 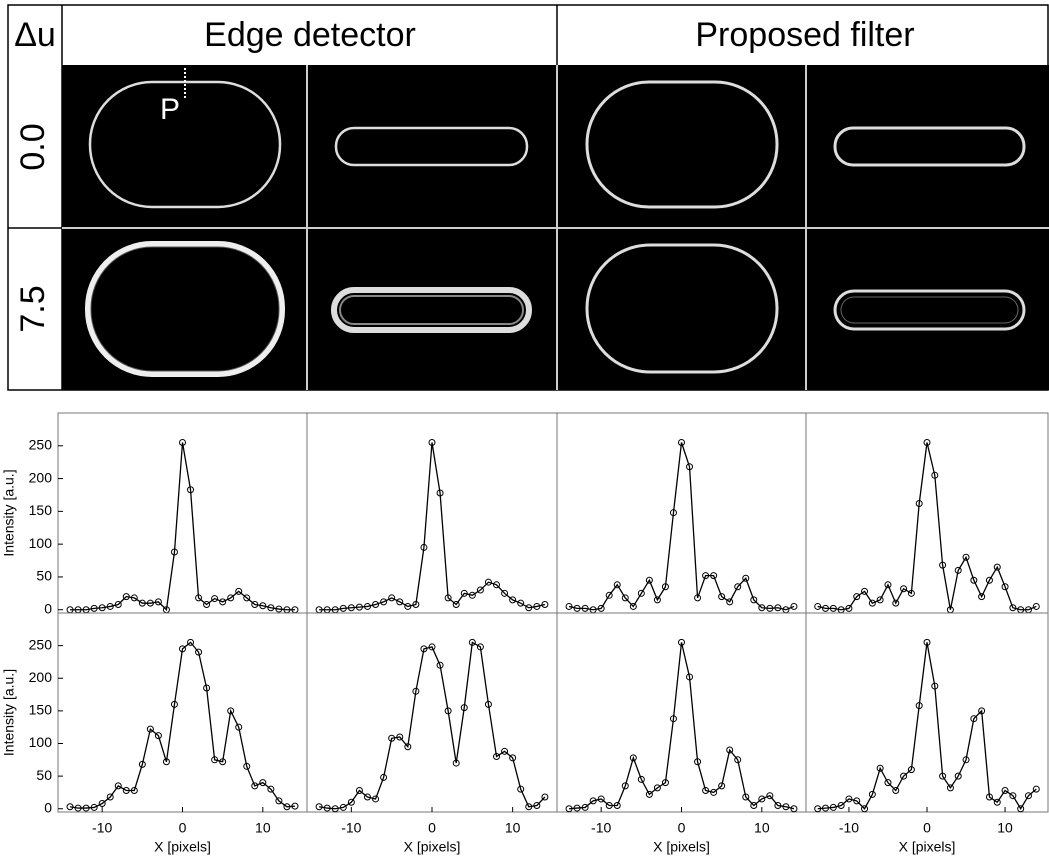 I want to click on line-chart: 0 50 100 150 200 250 Intensity [a.u.], so click(x=154, y=514).